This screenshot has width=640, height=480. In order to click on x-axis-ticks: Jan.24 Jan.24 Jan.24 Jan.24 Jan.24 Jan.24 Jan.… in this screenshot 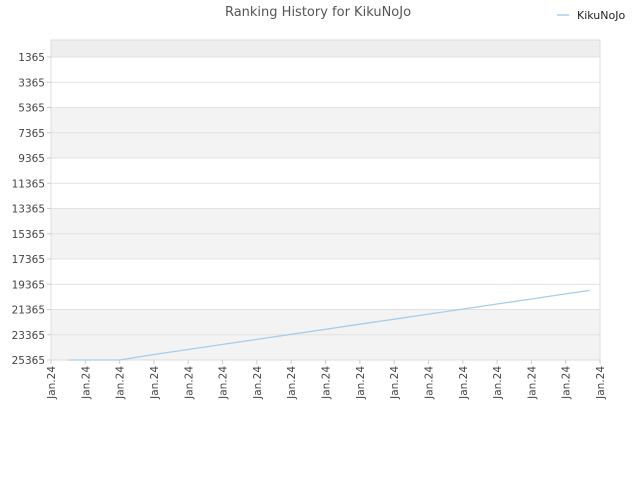, I will do `click(326, 380)`.